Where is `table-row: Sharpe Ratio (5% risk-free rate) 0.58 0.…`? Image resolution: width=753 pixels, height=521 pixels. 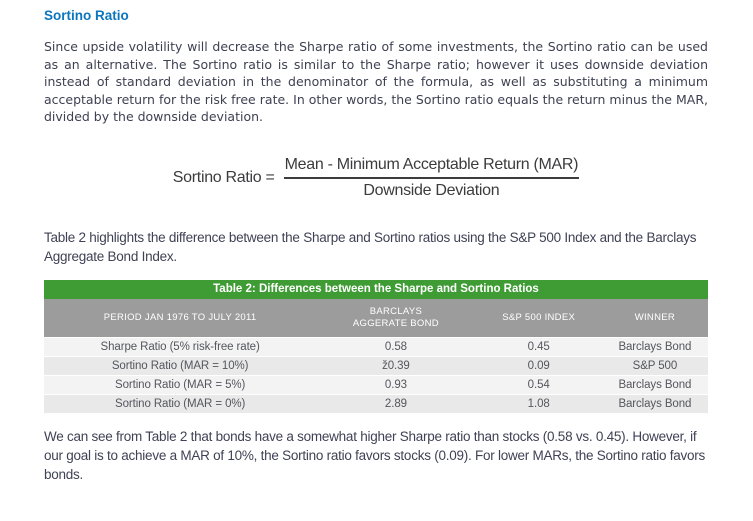 table-row: Sharpe Ratio (5% risk-free rate) 0.58 0.… is located at coordinates (376, 346).